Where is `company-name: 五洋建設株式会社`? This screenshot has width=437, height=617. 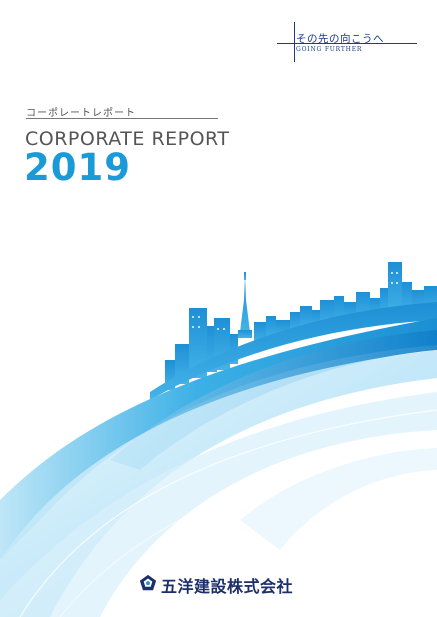 company-name: 五洋建設株式会社 is located at coordinates (227, 586).